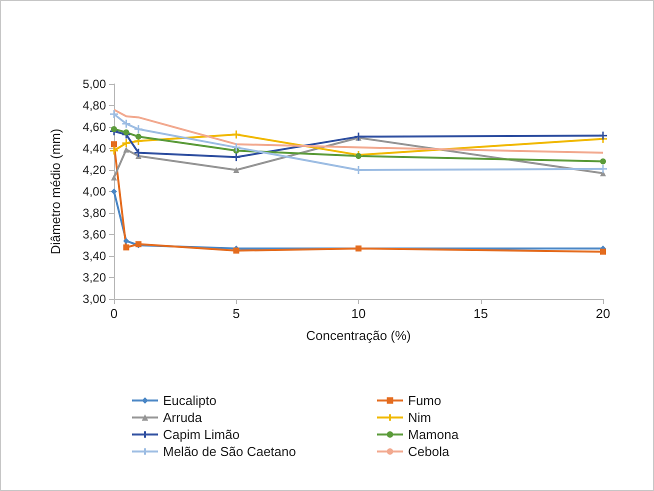  Describe the element at coordinates (94, 256) in the screenshot. I see `y-tick-label: 3,40` at that location.